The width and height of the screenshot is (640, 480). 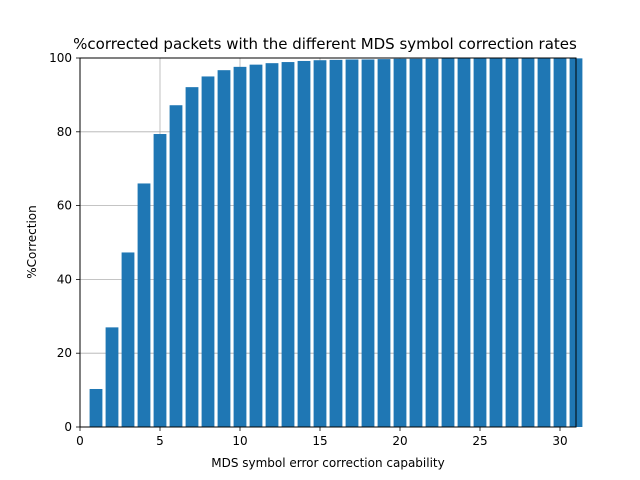 I want to click on y-tick-label: 100, so click(x=60, y=58).